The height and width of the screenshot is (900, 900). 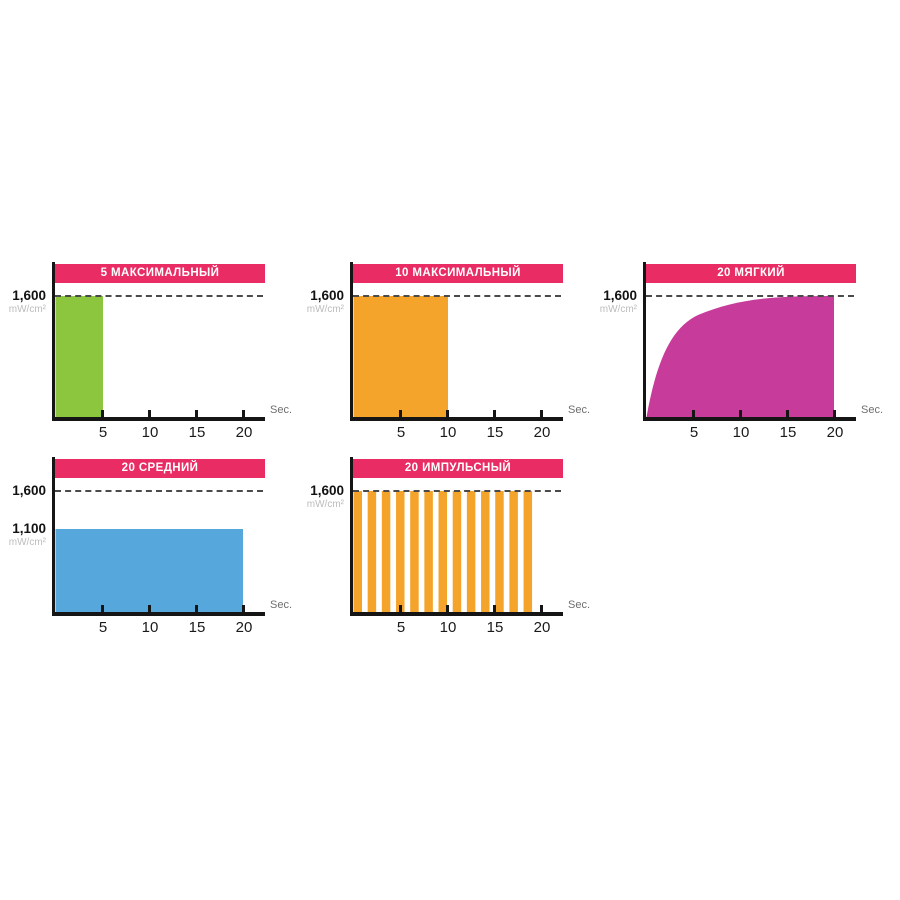 I want to click on chart-title: 20 СРЕДНИЙ, so click(x=160, y=468).